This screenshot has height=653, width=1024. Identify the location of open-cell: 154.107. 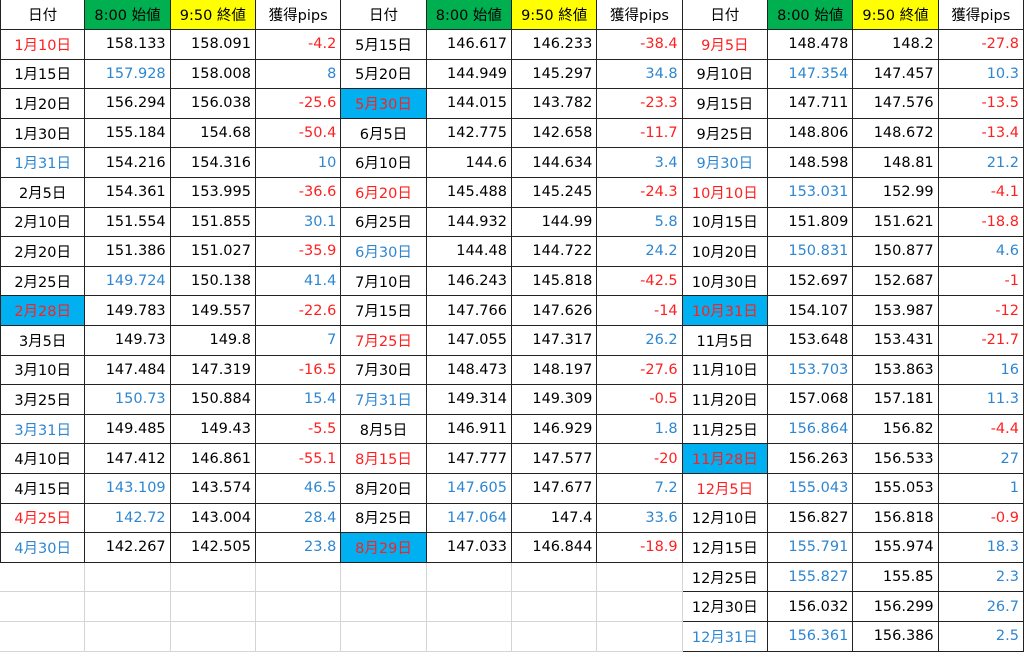
(811, 311).